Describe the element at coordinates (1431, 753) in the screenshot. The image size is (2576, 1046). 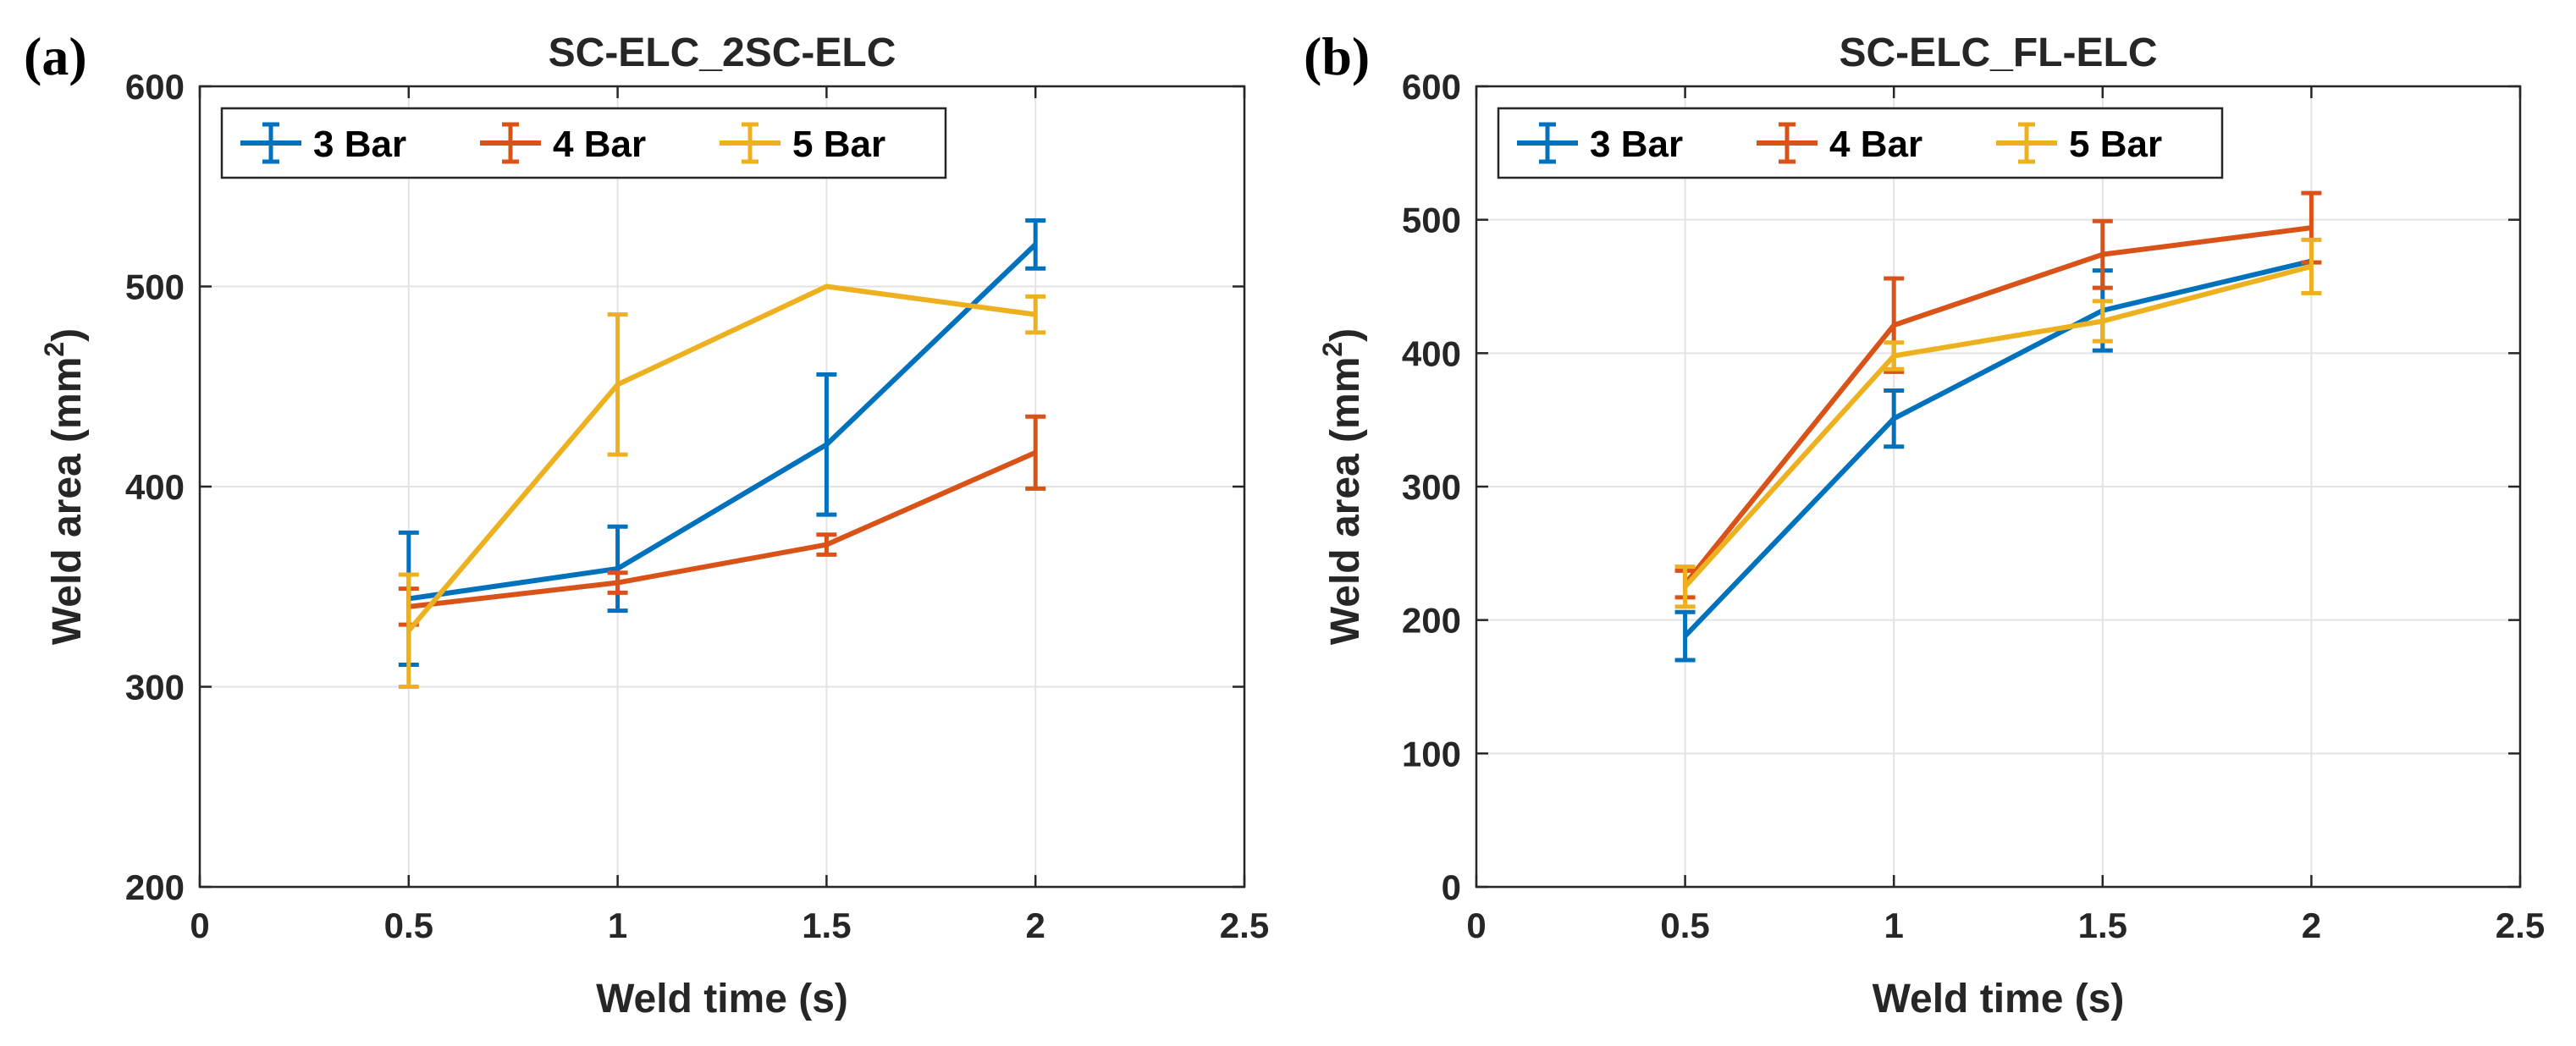
I see `y-tick-label: 100` at that location.